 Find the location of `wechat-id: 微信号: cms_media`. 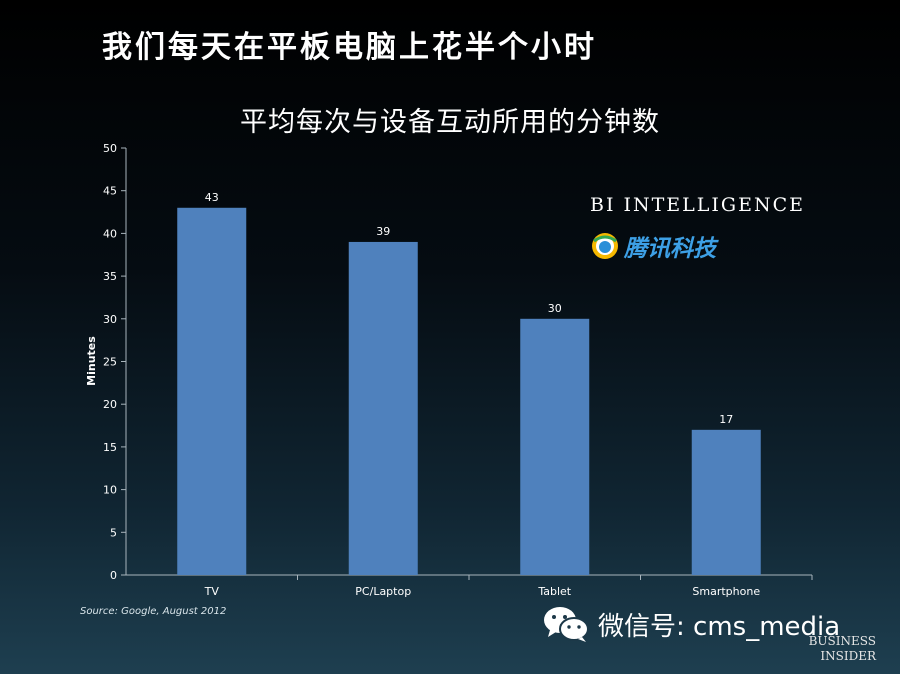

wechat-id: 微信号: cms_media is located at coordinates (691, 624).